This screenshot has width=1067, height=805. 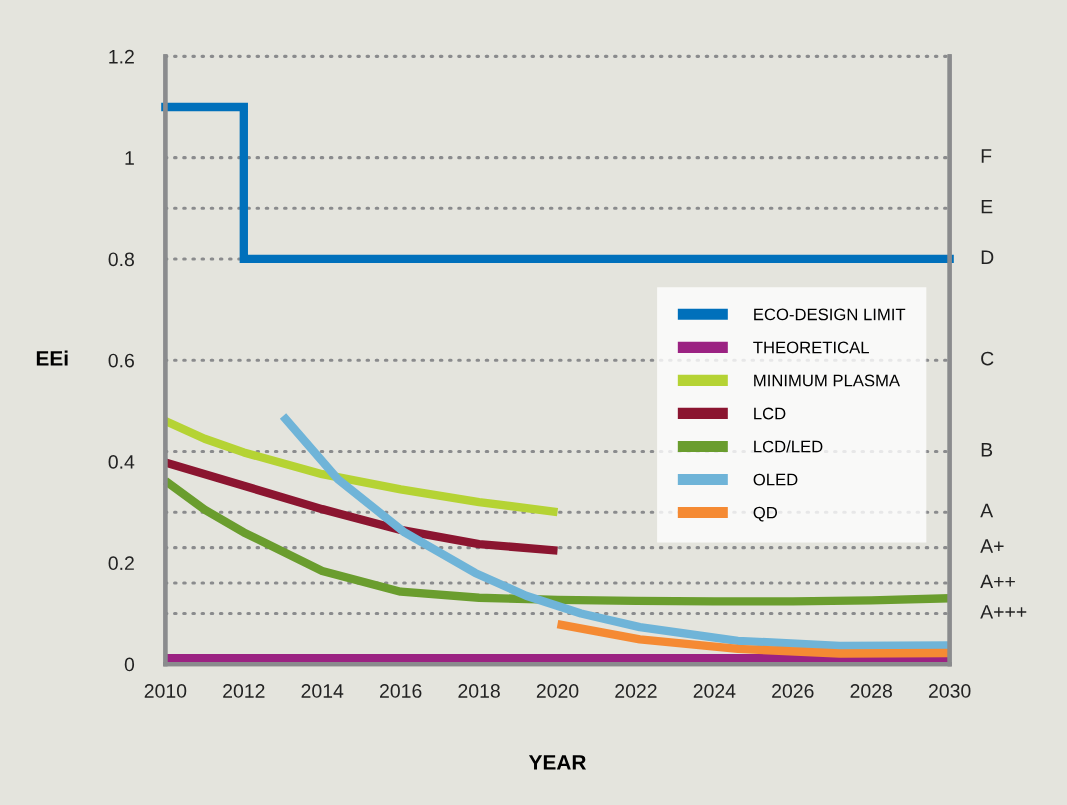 What do you see at coordinates (121, 56) in the screenshot?
I see `y-tick-label: 1.2` at bounding box center [121, 56].